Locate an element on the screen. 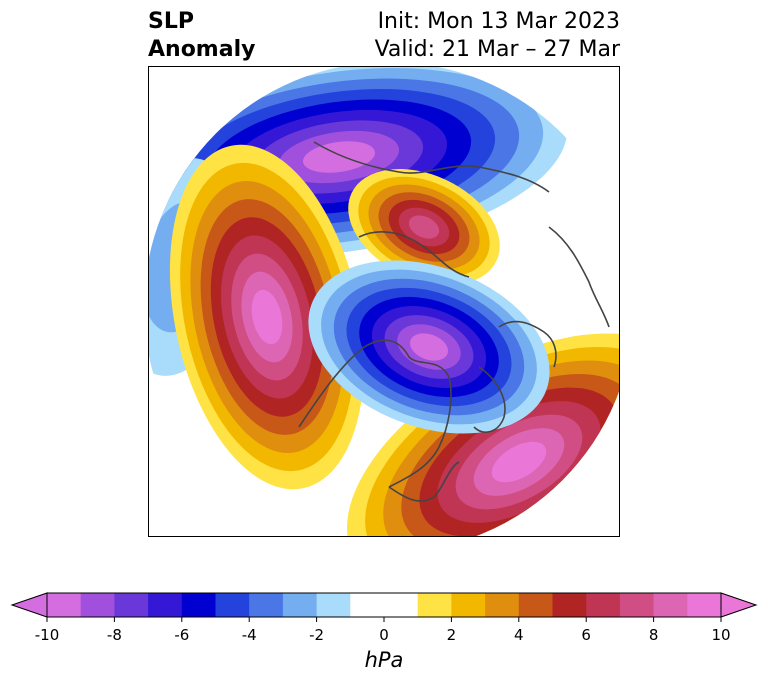 This screenshot has width=768, height=686. title-type: Anomaly is located at coordinates (202, 49).